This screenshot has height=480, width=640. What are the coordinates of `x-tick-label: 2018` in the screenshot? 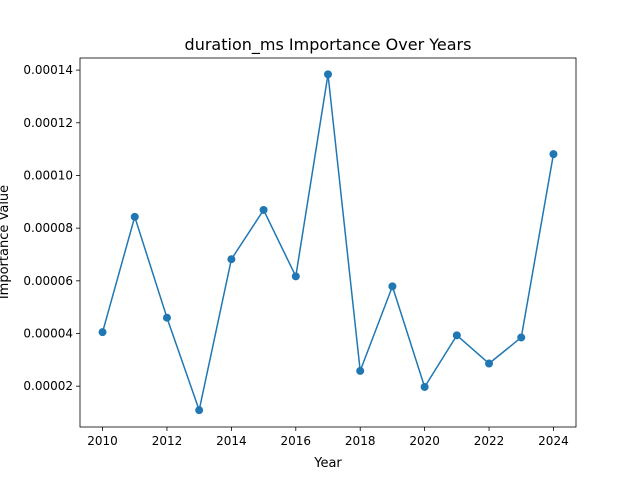 It's located at (360, 441).